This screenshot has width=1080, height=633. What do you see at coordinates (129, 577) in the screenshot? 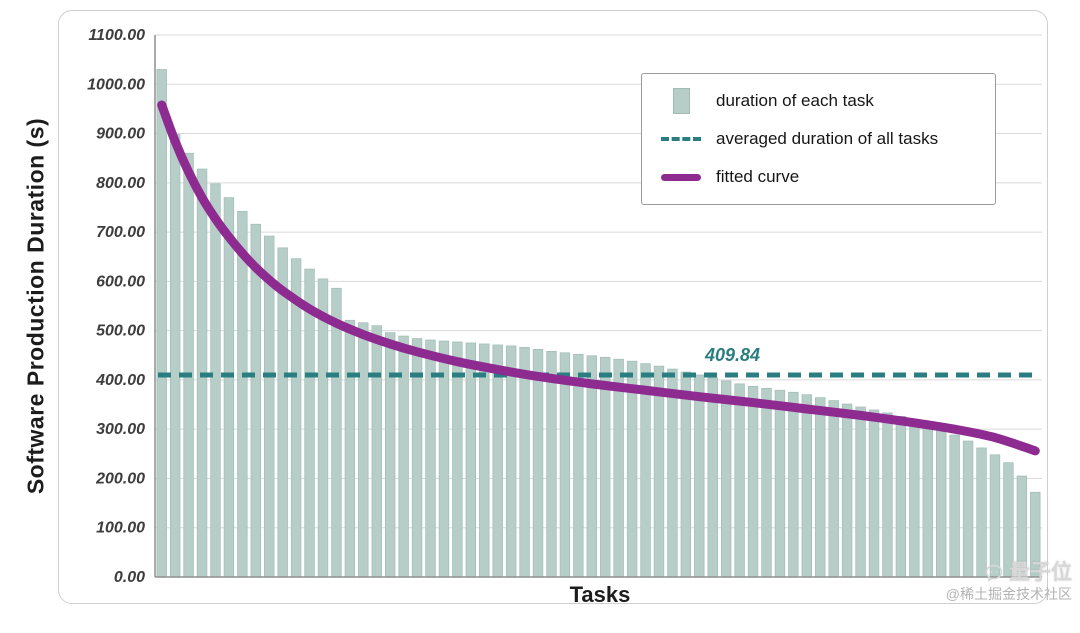
I see `y-tick-label: 0.00` at bounding box center [129, 577].